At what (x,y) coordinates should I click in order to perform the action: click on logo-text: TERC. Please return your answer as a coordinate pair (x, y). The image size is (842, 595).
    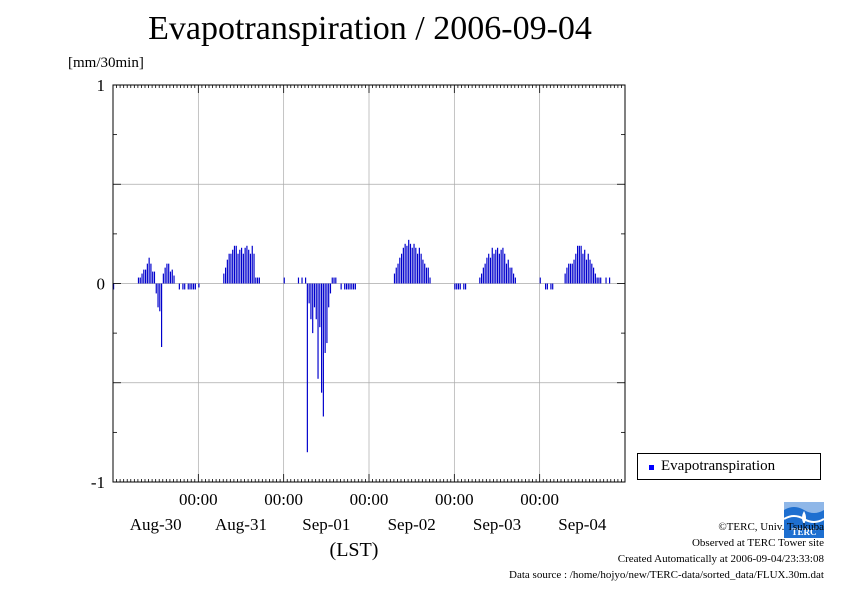
    Looking at the image, I should click on (803, 532).